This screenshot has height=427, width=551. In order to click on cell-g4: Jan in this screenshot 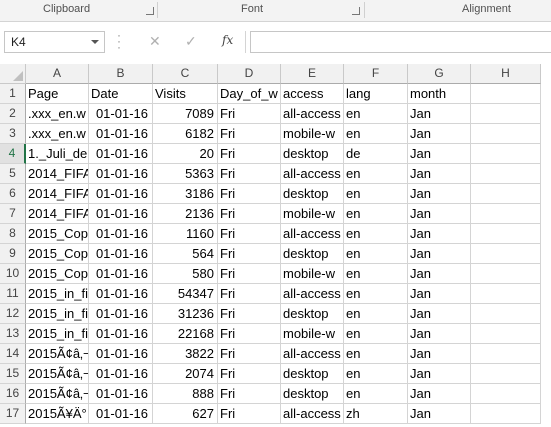, I will do `click(439, 154)`.